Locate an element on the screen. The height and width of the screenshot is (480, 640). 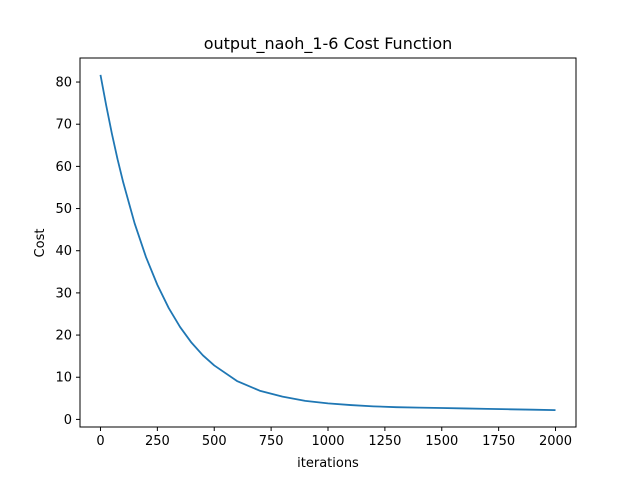
y-tick-label: 40 is located at coordinates (63, 251).